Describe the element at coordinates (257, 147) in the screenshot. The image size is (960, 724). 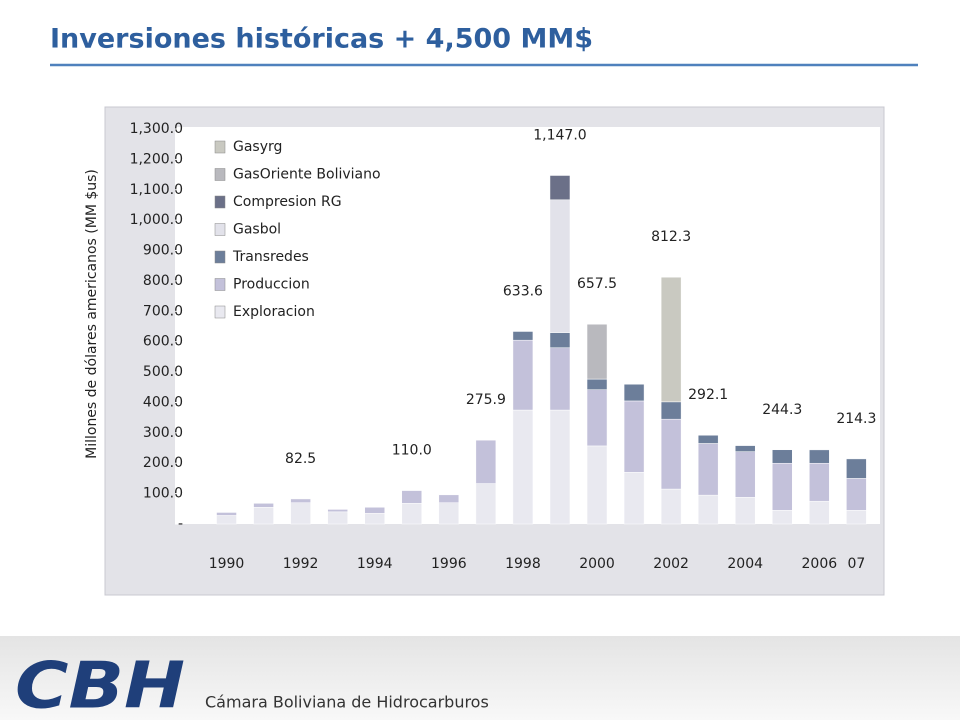
I see `legend-label: Gasyrg` at that location.